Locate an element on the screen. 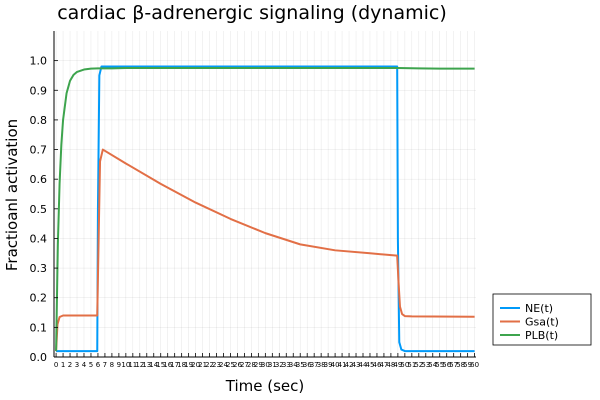  x-tick-label-56: 56 is located at coordinates (446, 365).